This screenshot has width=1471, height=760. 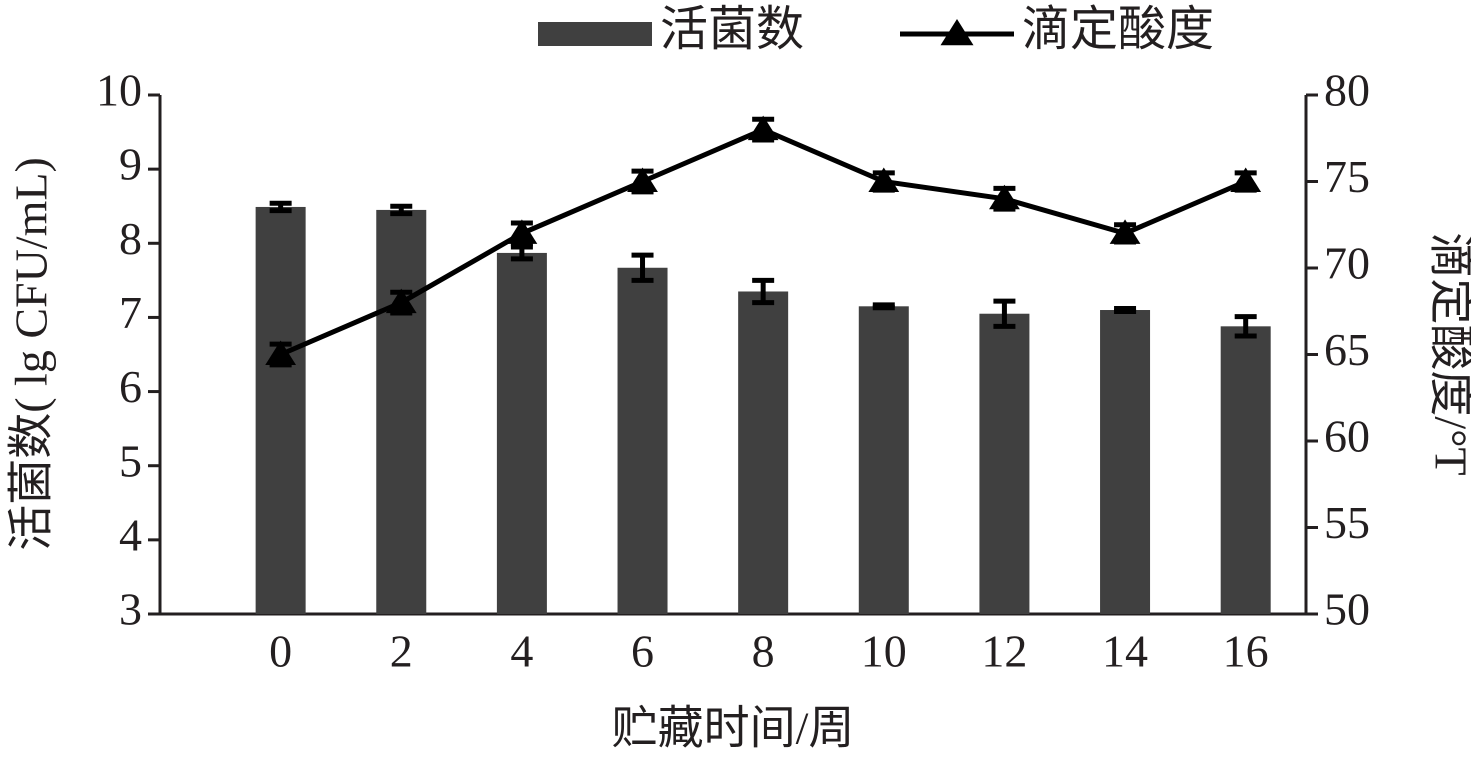 I want to click on y-axis-label: 活菌数( lg CFU/mL), so click(x=31, y=354).